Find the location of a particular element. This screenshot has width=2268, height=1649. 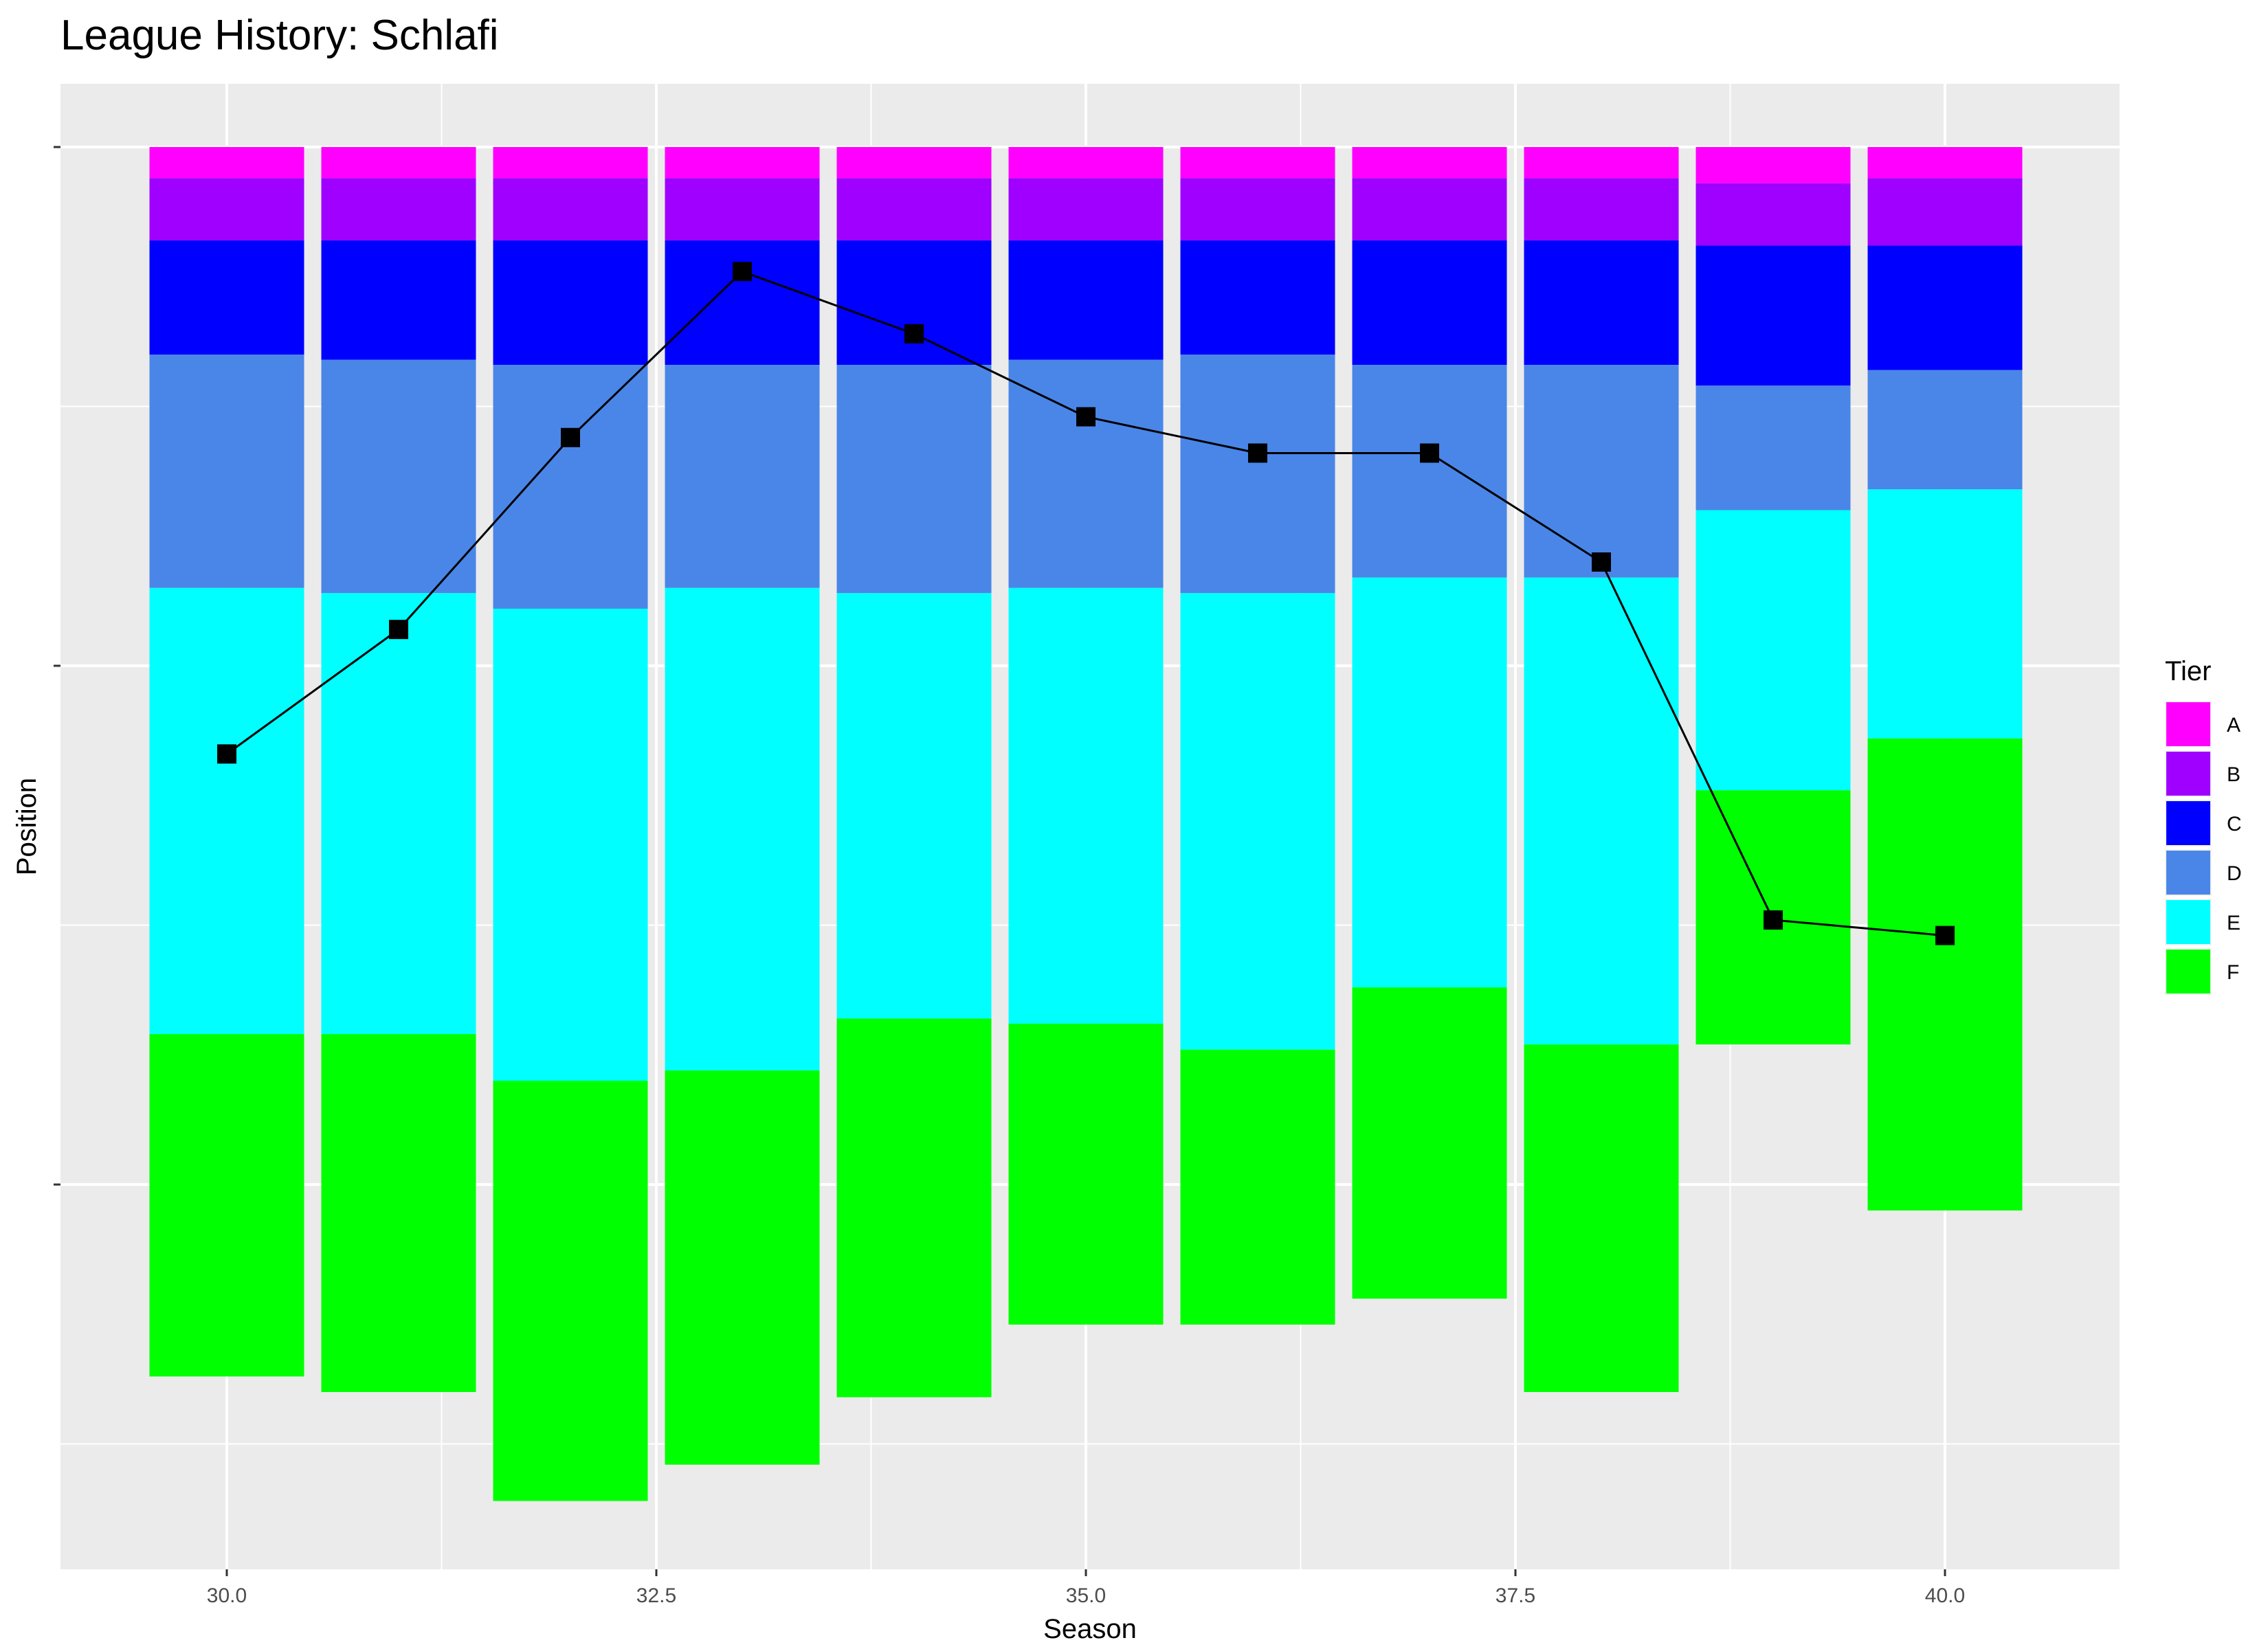

legend-swatch-c is located at coordinates (2188, 823).